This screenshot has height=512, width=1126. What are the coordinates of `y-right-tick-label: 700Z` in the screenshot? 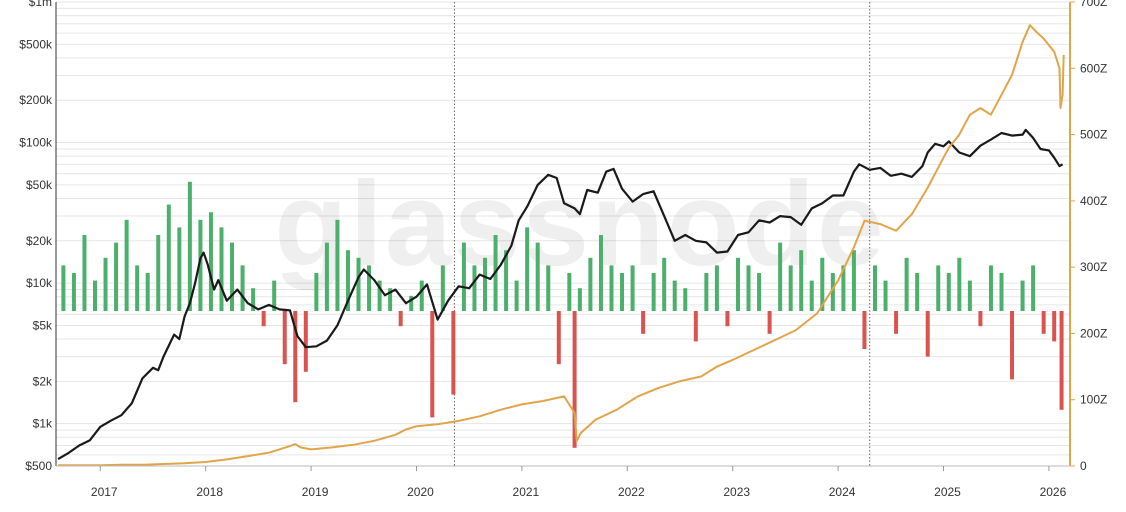 It's located at (1093, 4).